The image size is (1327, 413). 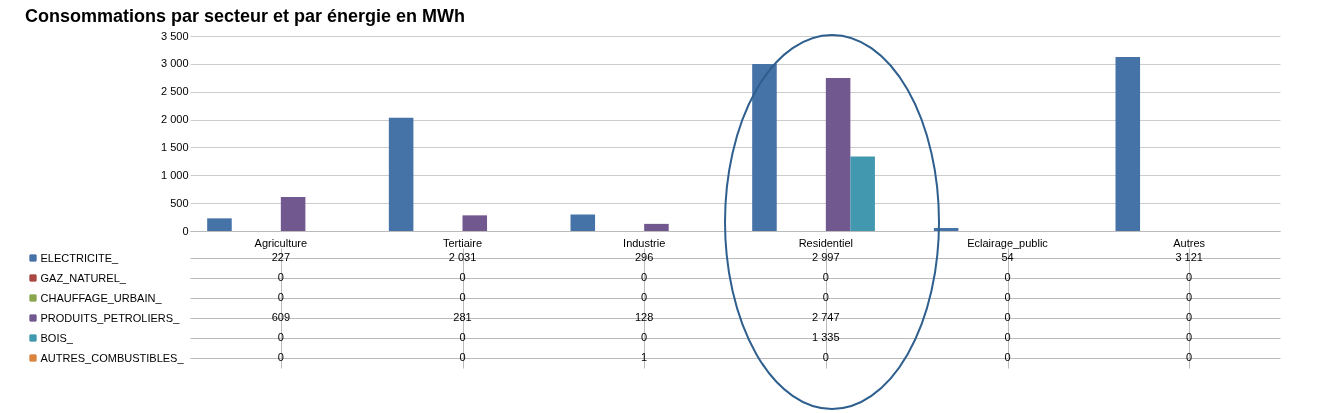 I want to click on data-label: 1, so click(x=644, y=357).